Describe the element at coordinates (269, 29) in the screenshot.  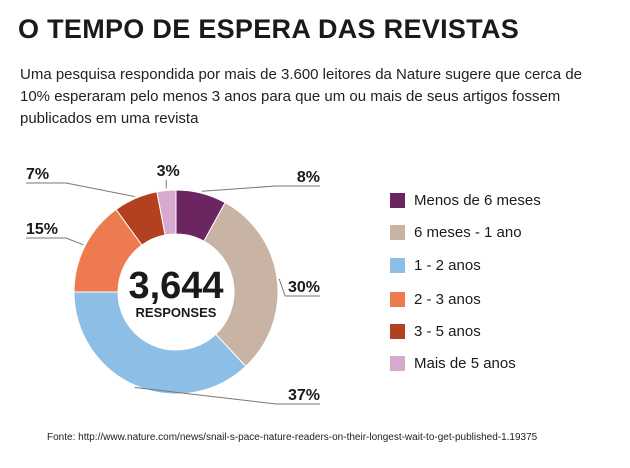
I see `chart-title: O TEMPO DE ESPERA DAS REVISTAS` at that location.